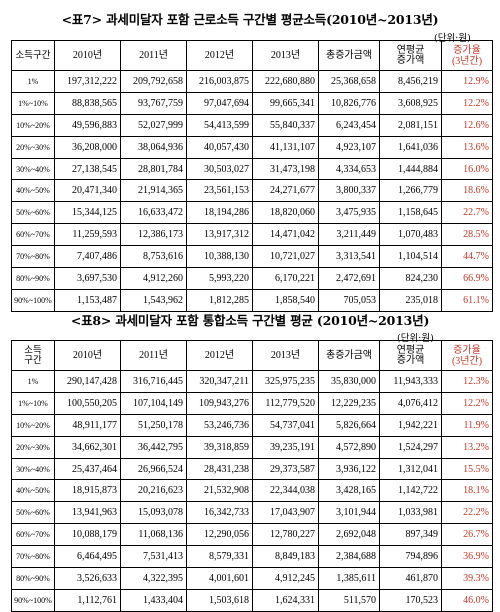 This screenshot has width=500, height=612. Describe the element at coordinates (153, 235) in the screenshot. I see `value-2011-cell: 12,386,173` at that location.